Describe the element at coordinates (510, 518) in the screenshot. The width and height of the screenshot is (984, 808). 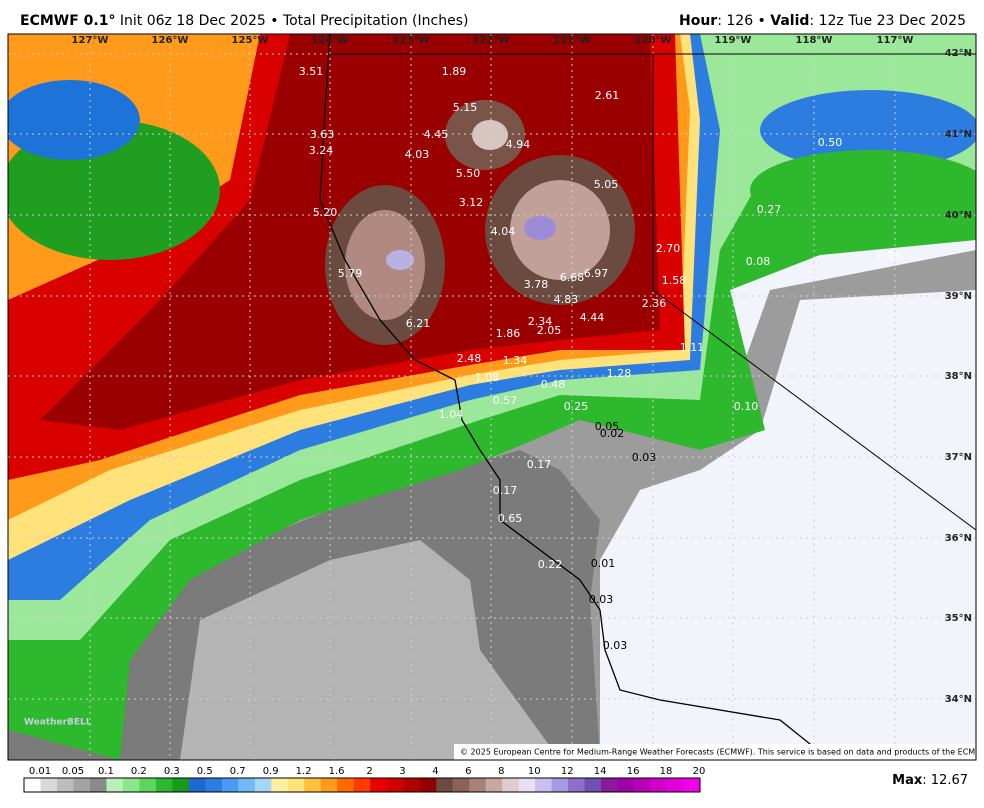
I see `point-value: 0.65` at that location.